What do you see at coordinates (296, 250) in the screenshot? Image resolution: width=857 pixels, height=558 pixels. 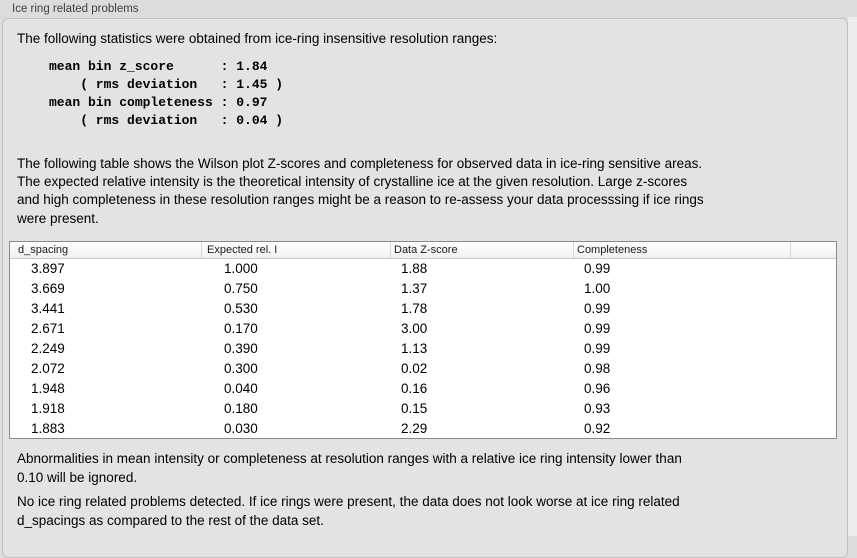 I see `column-header-expected-rel-i: Expected rel. I` at bounding box center [296, 250].